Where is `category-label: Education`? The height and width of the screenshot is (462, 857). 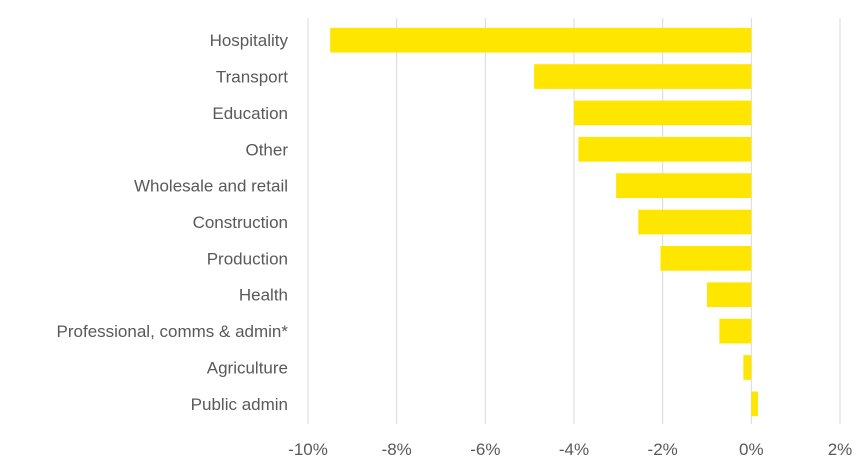
category-label: Education is located at coordinates (250, 113).